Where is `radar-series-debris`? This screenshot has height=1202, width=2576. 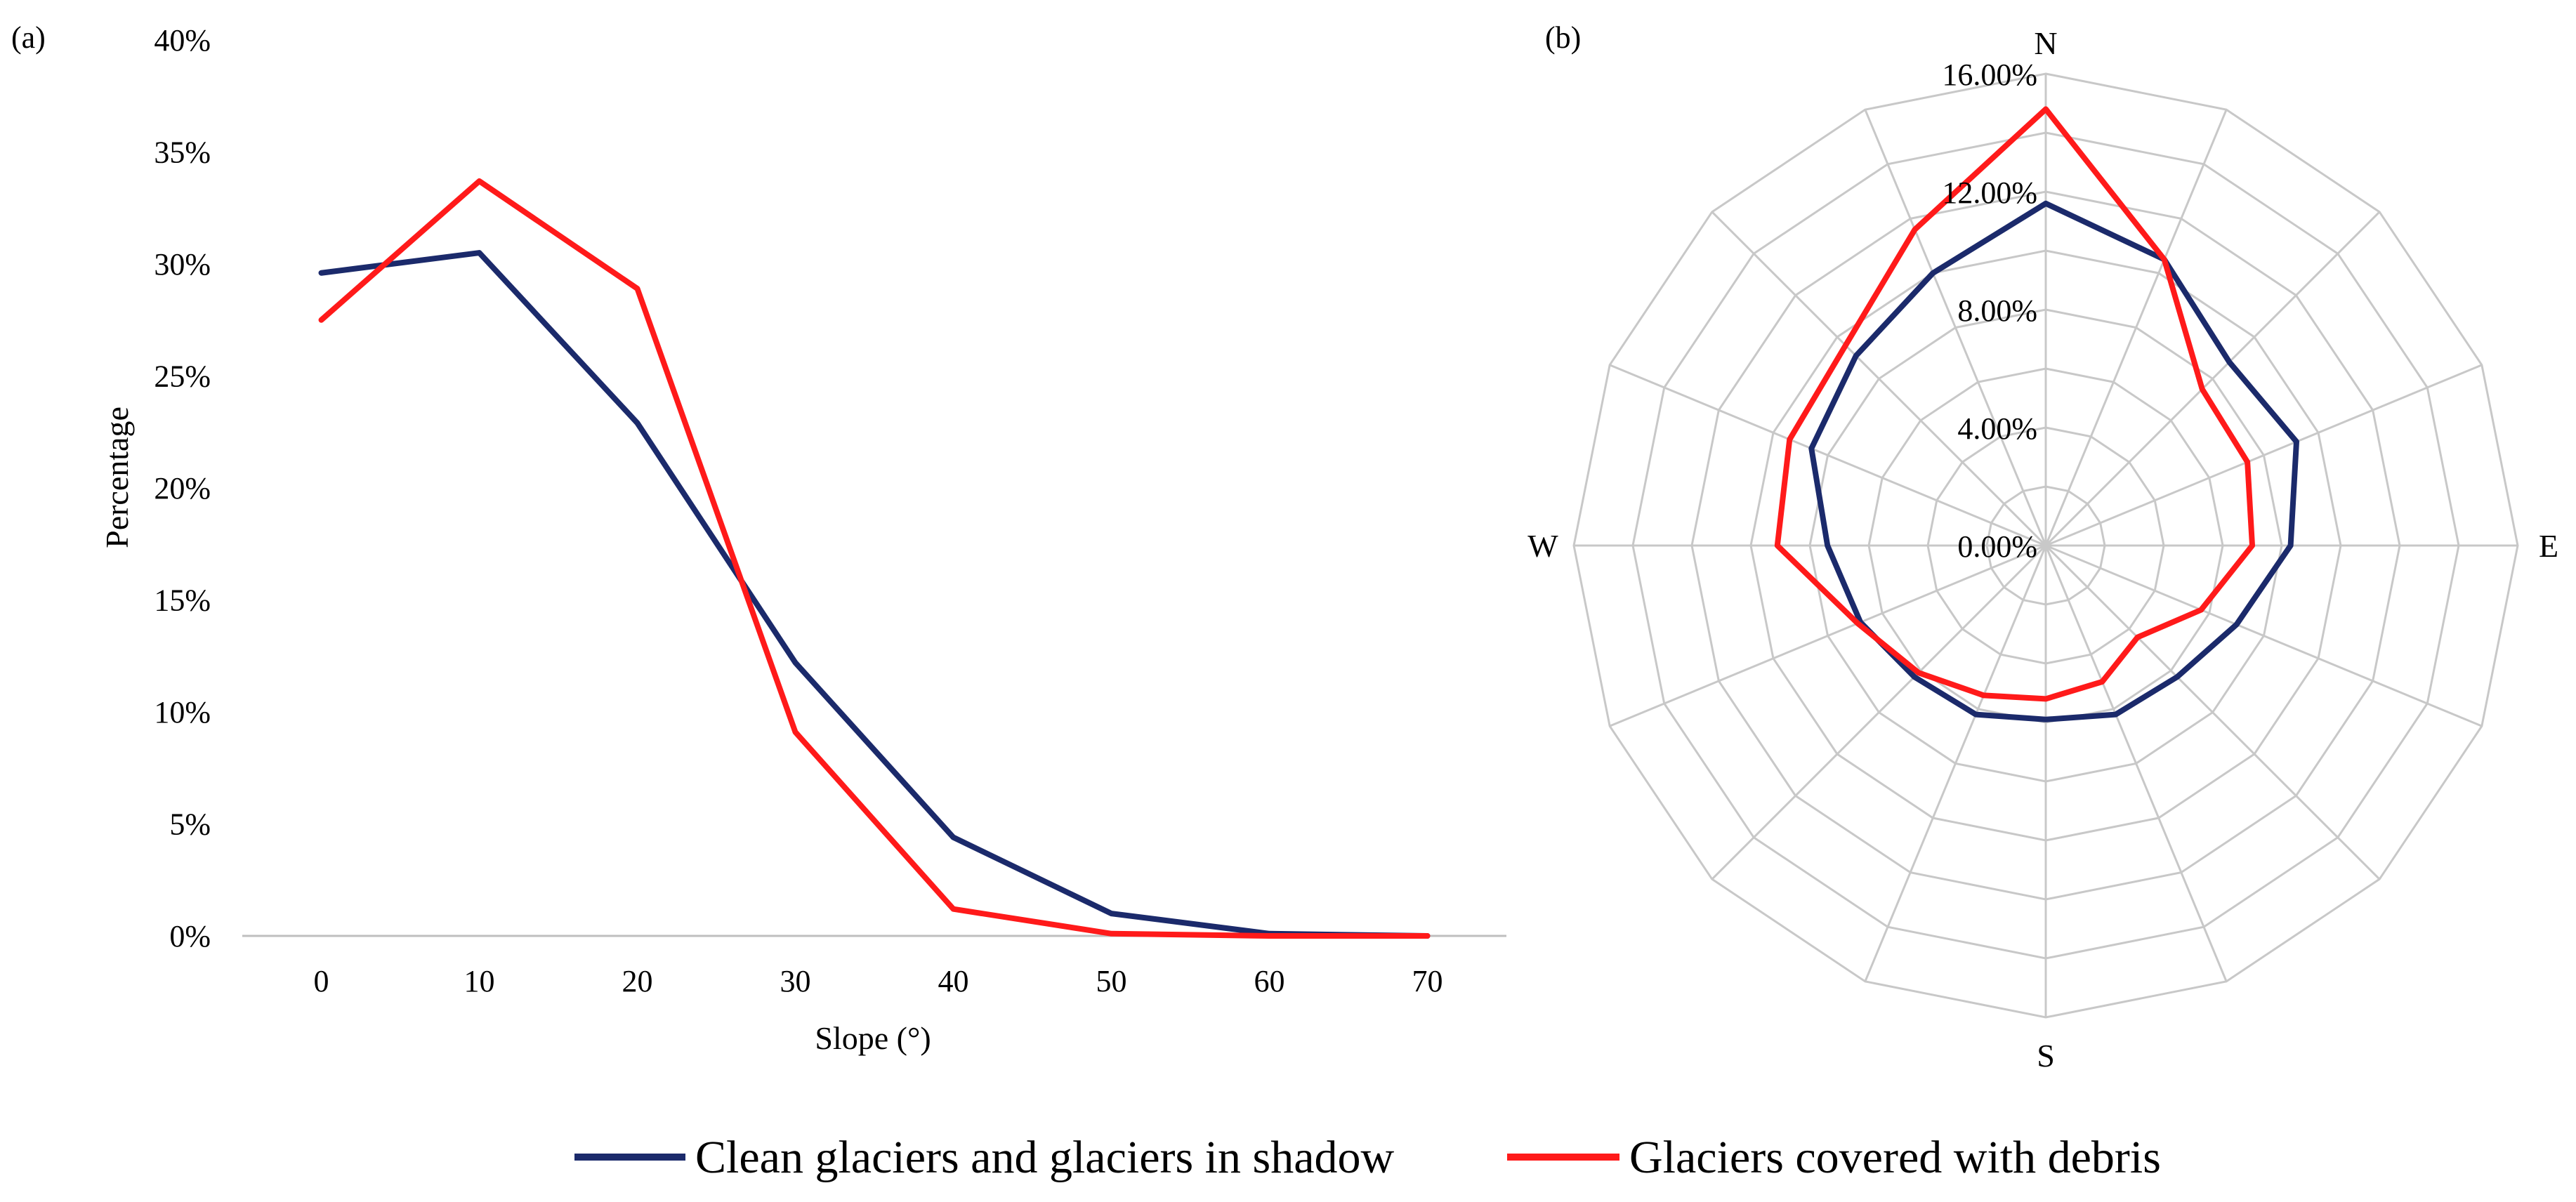
radar-series-debris is located at coordinates (2015, 404).